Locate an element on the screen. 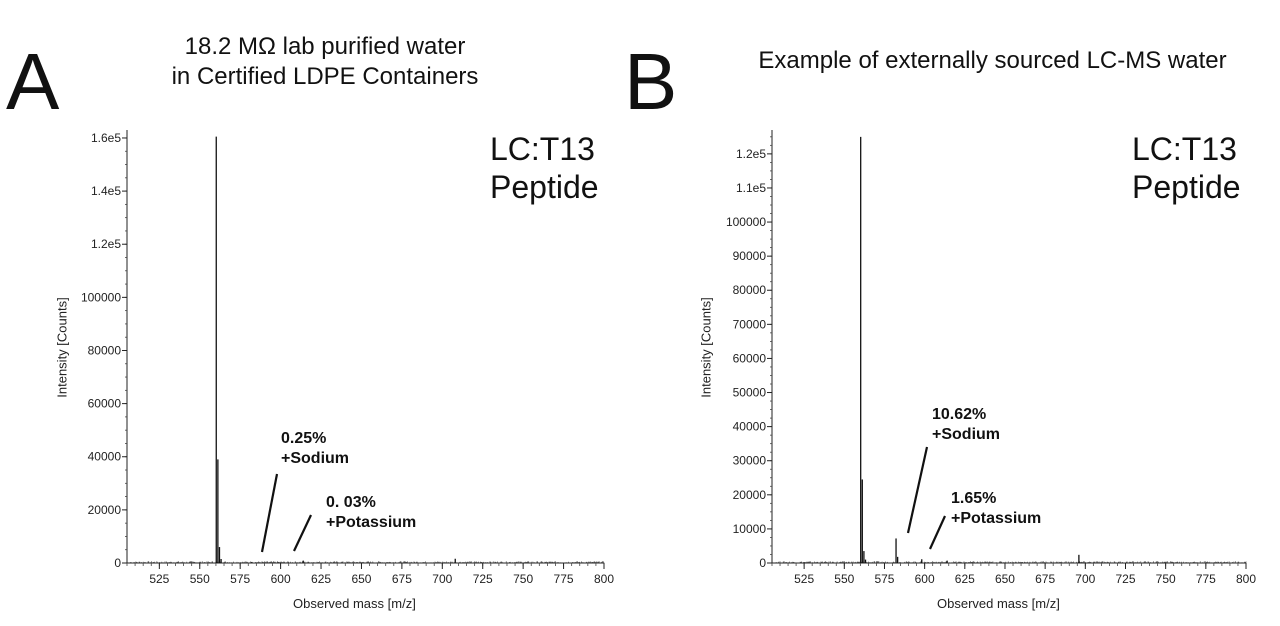  panel-a-x-tick-label: 650 is located at coordinates (361, 579).